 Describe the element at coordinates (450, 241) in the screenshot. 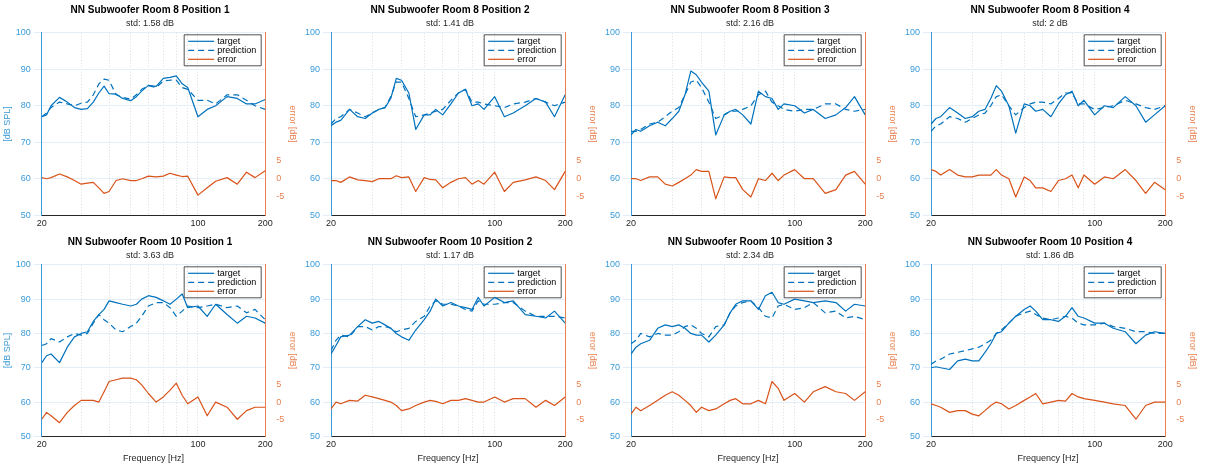

I see `chart-title: NN Subwoofer Room 10 Position 2` at that location.